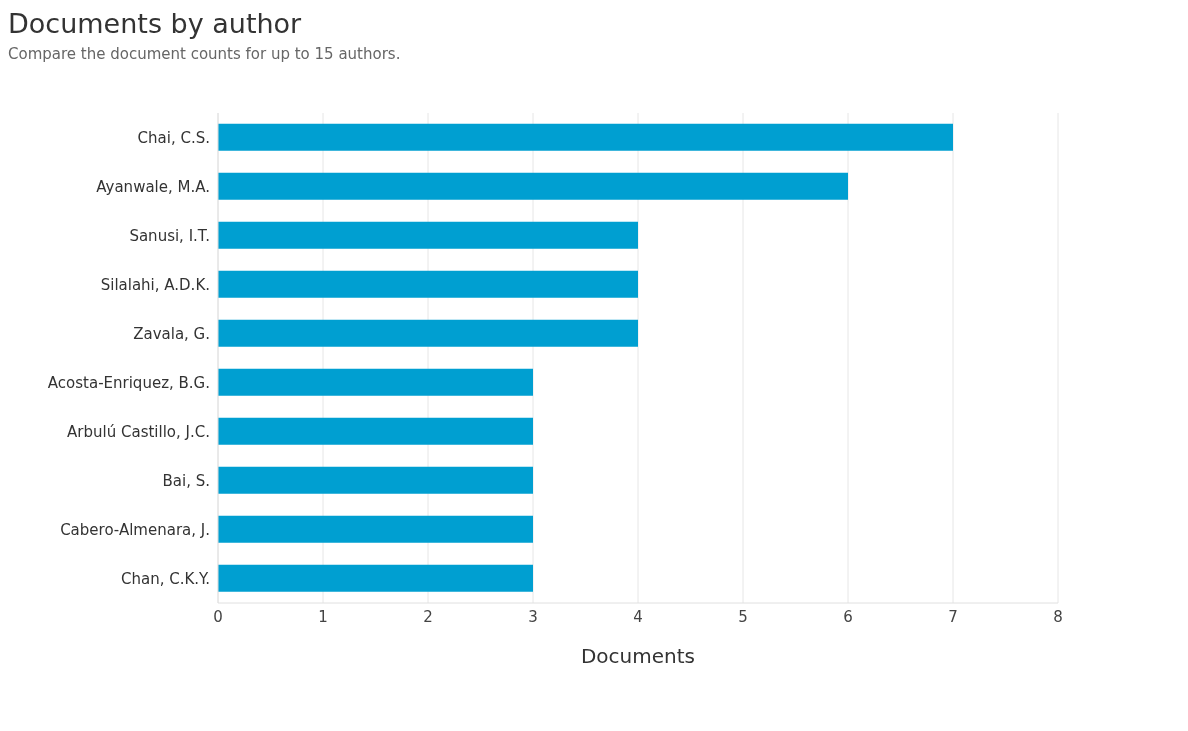 The width and height of the screenshot is (1188, 731). What do you see at coordinates (171, 333) in the screenshot?
I see `y-tick-label: Zavala, G.` at bounding box center [171, 333].